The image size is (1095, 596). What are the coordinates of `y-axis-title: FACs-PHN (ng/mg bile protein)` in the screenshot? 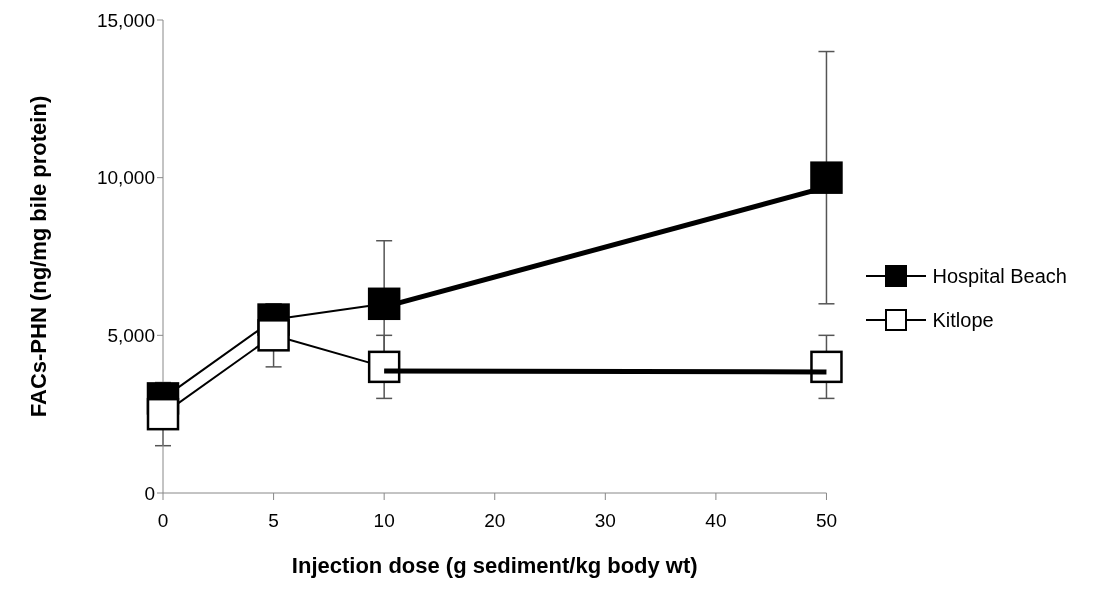 It's located at (38, 256).